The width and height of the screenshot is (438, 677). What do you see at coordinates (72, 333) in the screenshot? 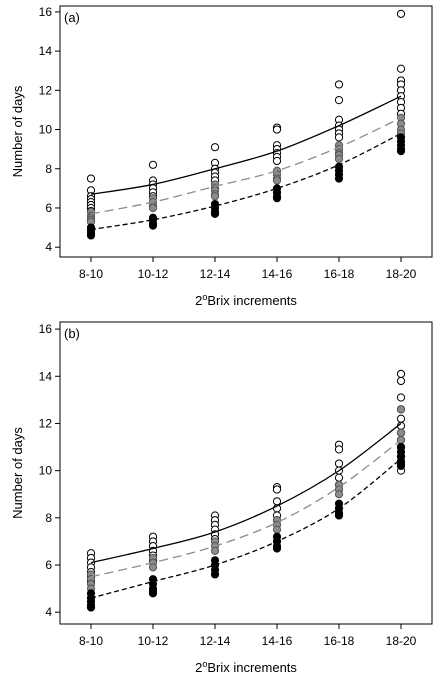
I see `panel-label: (b)` at bounding box center [72, 333].